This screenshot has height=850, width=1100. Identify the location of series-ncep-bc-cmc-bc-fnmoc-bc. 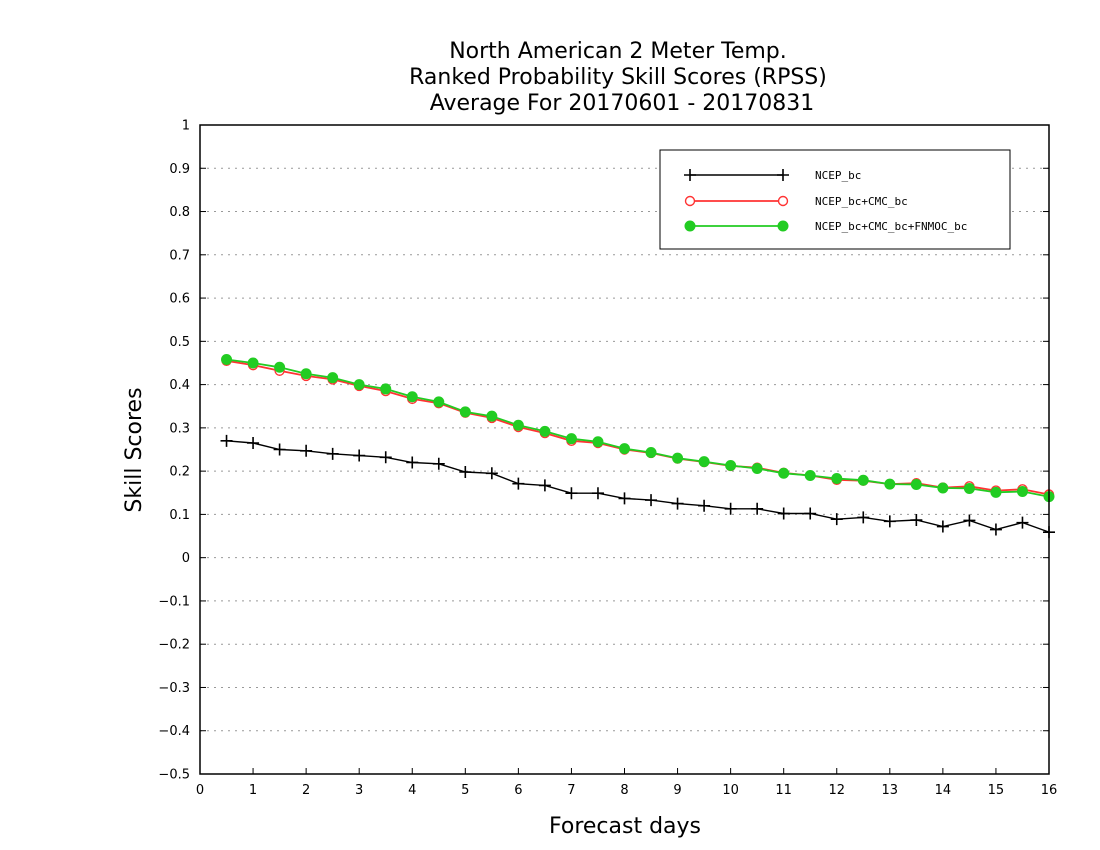
(638, 428).